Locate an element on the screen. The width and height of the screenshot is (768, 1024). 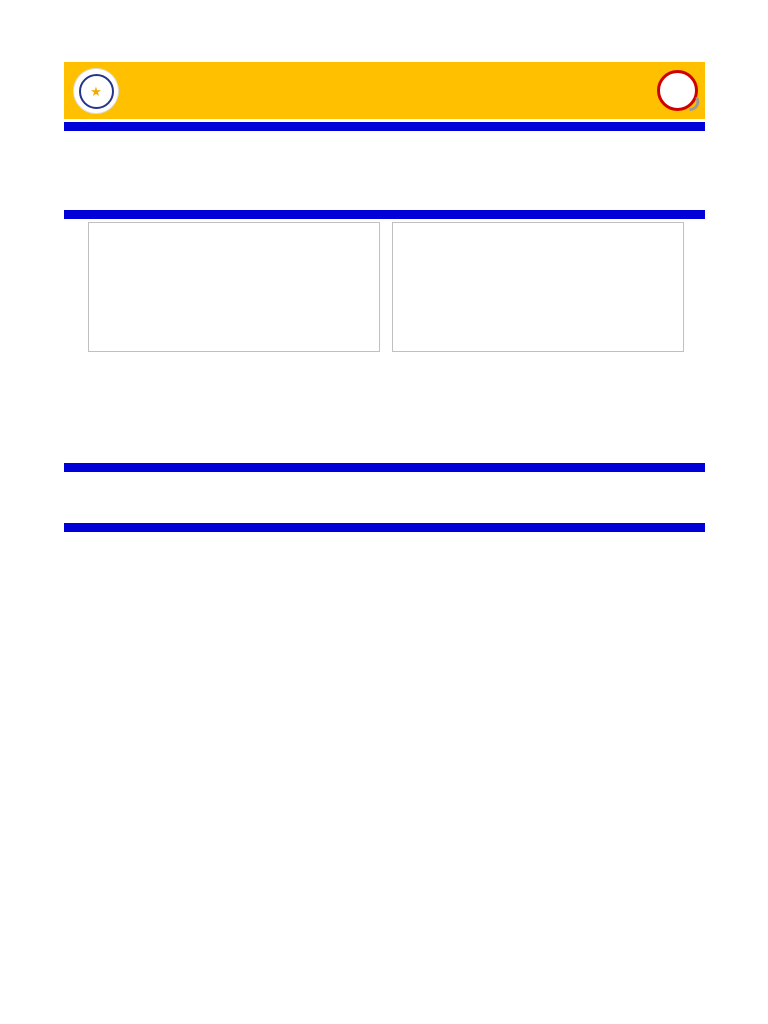
section-bar-identitas is located at coordinates (384, 126).